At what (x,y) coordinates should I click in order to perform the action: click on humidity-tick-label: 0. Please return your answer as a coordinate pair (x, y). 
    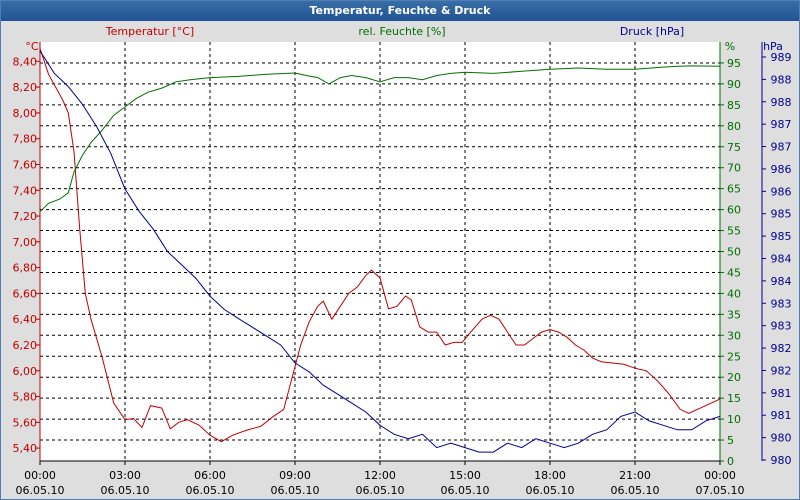
    Looking at the image, I should click on (730, 461).